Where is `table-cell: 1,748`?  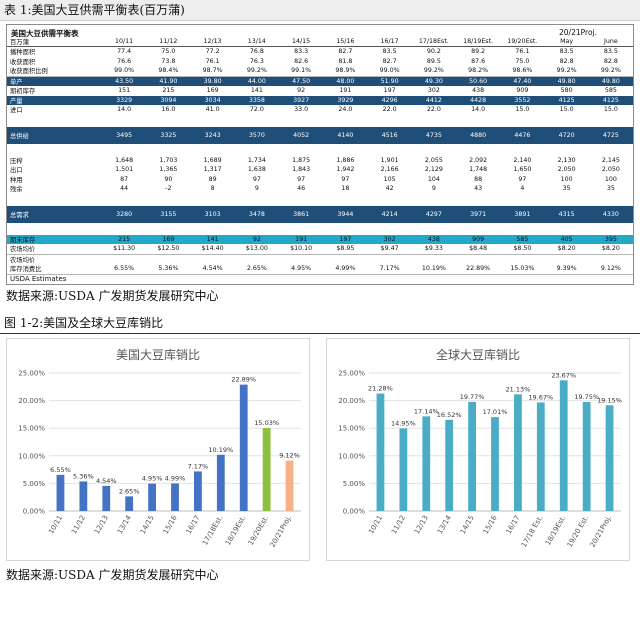
table-cell: 1,748 is located at coordinates (478, 170).